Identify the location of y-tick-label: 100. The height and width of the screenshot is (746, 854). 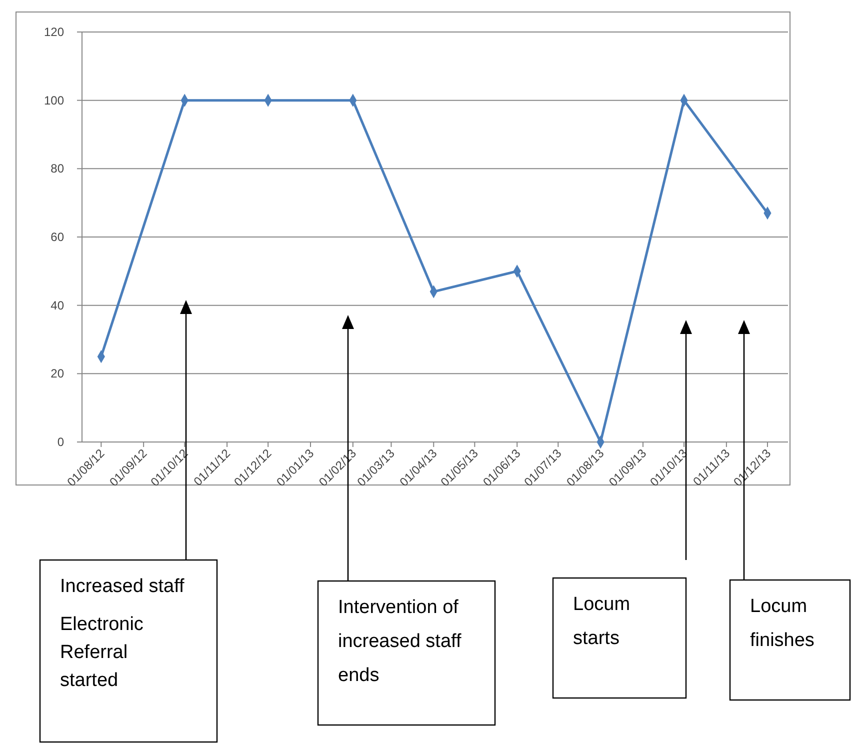
(54, 100).